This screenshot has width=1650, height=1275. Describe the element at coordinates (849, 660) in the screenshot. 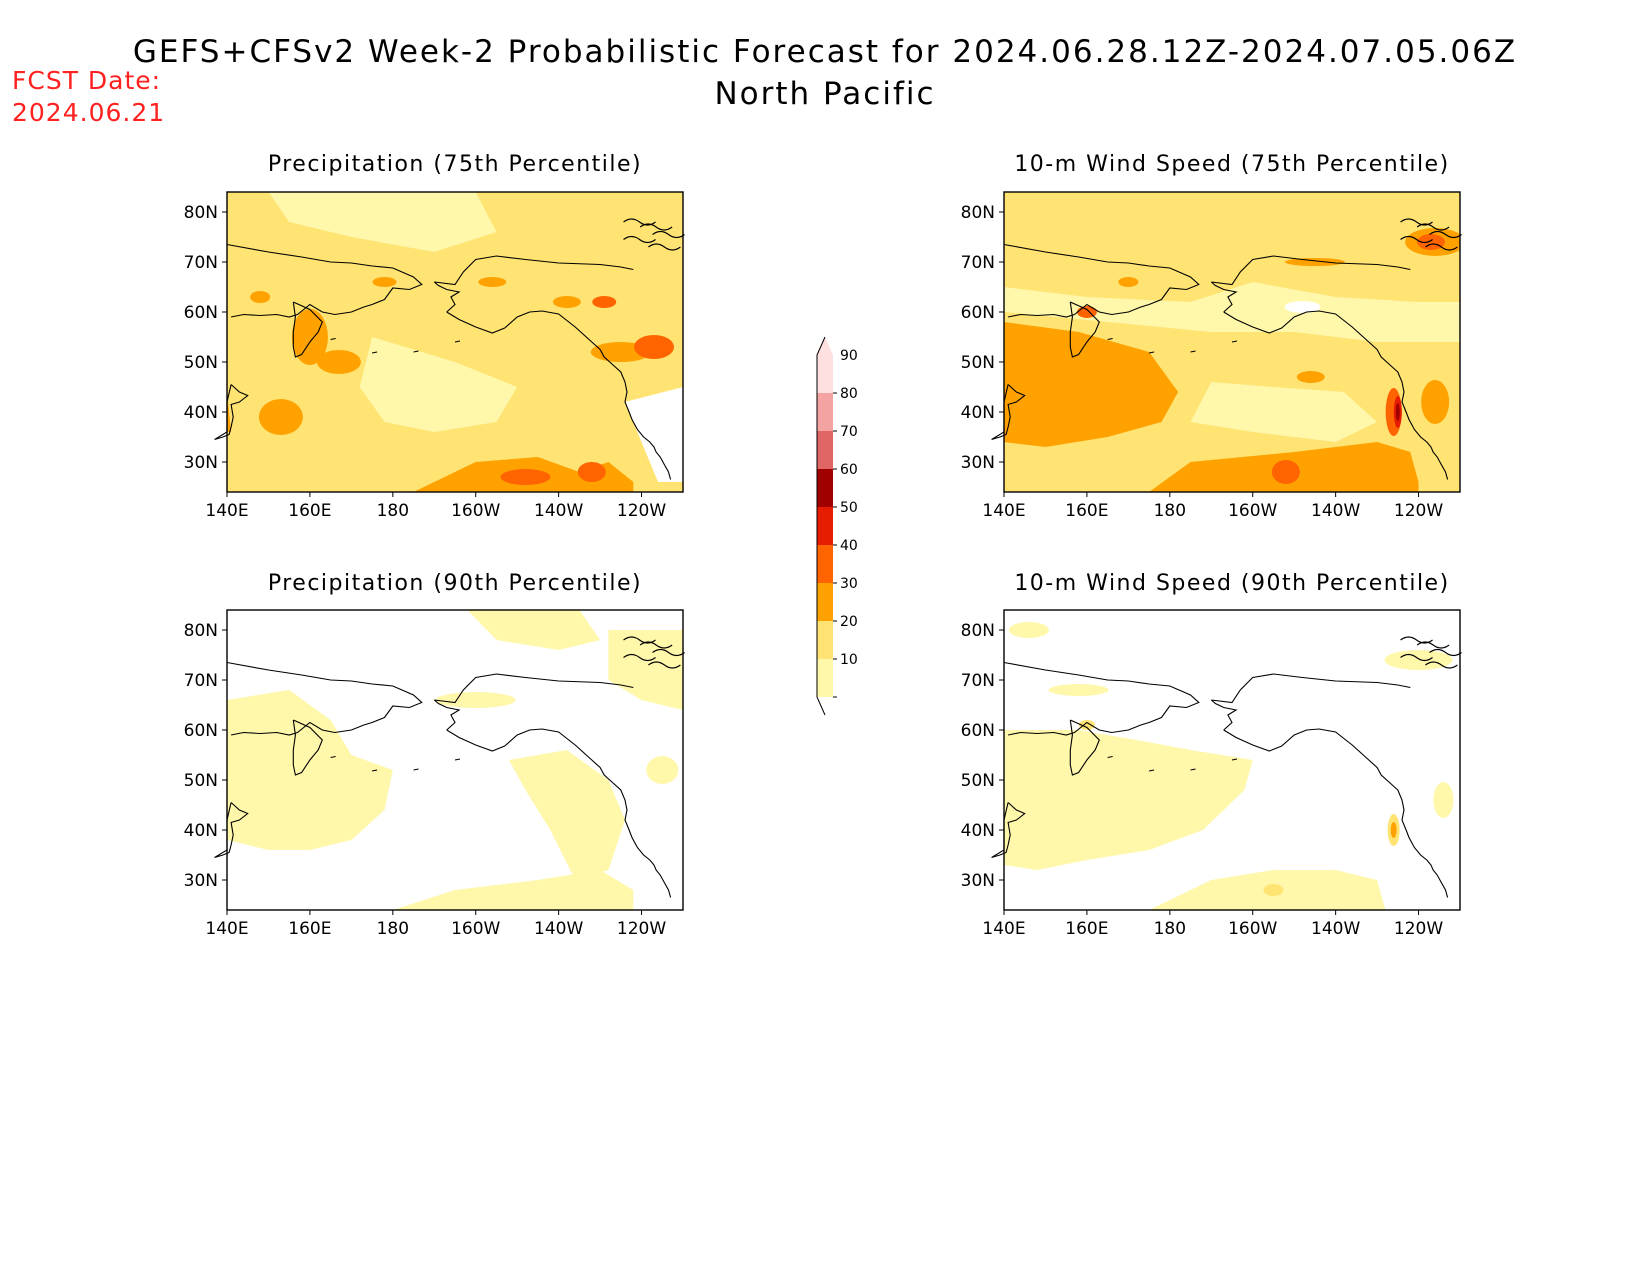

I see `colorbar-label: 10` at that location.